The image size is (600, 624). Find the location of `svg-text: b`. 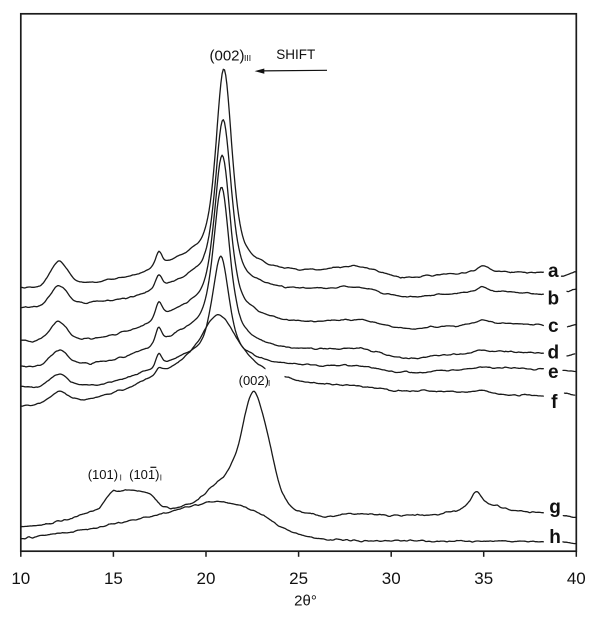

svg-text: b is located at coordinates (553, 298).